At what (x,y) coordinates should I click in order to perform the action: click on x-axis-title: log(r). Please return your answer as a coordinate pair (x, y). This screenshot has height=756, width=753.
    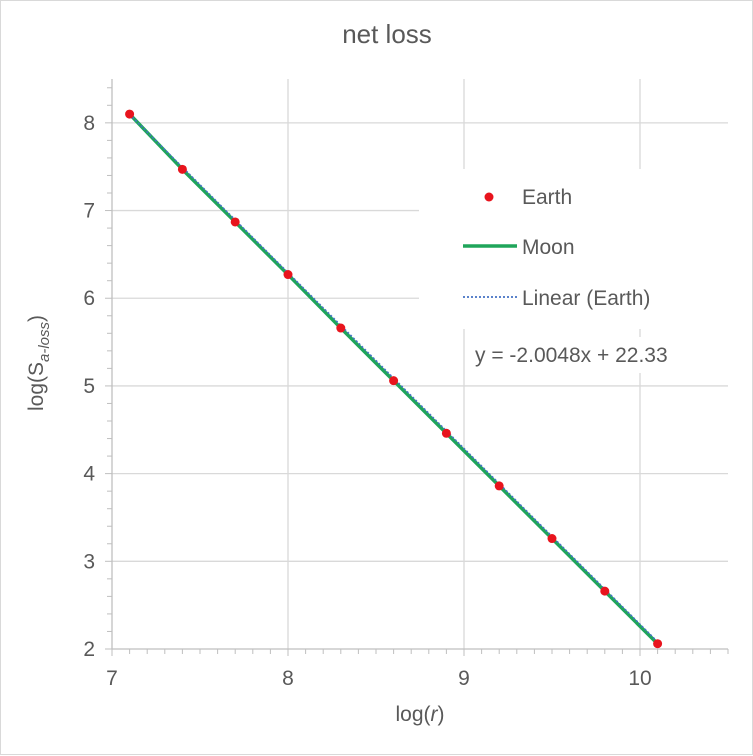
    Looking at the image, I should click on (419, 714).